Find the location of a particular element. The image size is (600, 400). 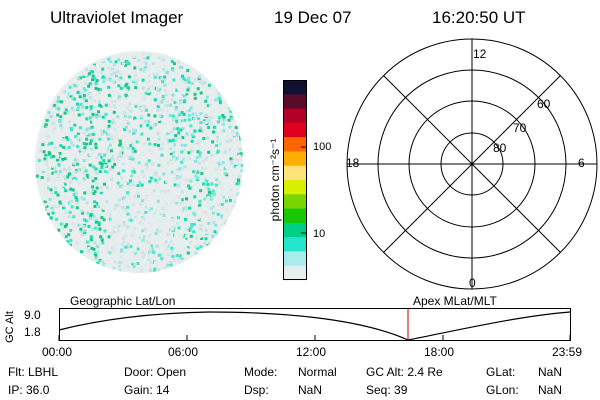

info-dsp-label: Dsp: is located at coordinates (256, 390).